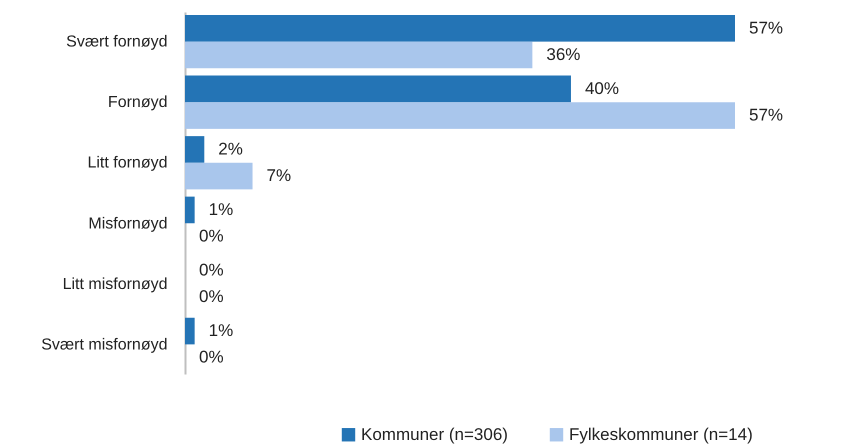  Describe the element at coordinates (128, 223) in the screenshot. I see `y-tick-label: Misfornøyd` at that location.